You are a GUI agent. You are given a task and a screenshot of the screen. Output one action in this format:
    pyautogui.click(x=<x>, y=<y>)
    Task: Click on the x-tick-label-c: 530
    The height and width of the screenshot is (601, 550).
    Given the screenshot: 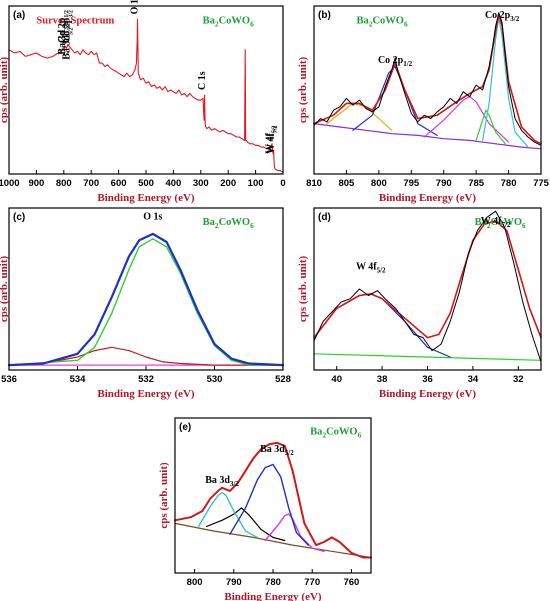 What is the action you would take?
    pyautogui.click(x=215, y=379)
    